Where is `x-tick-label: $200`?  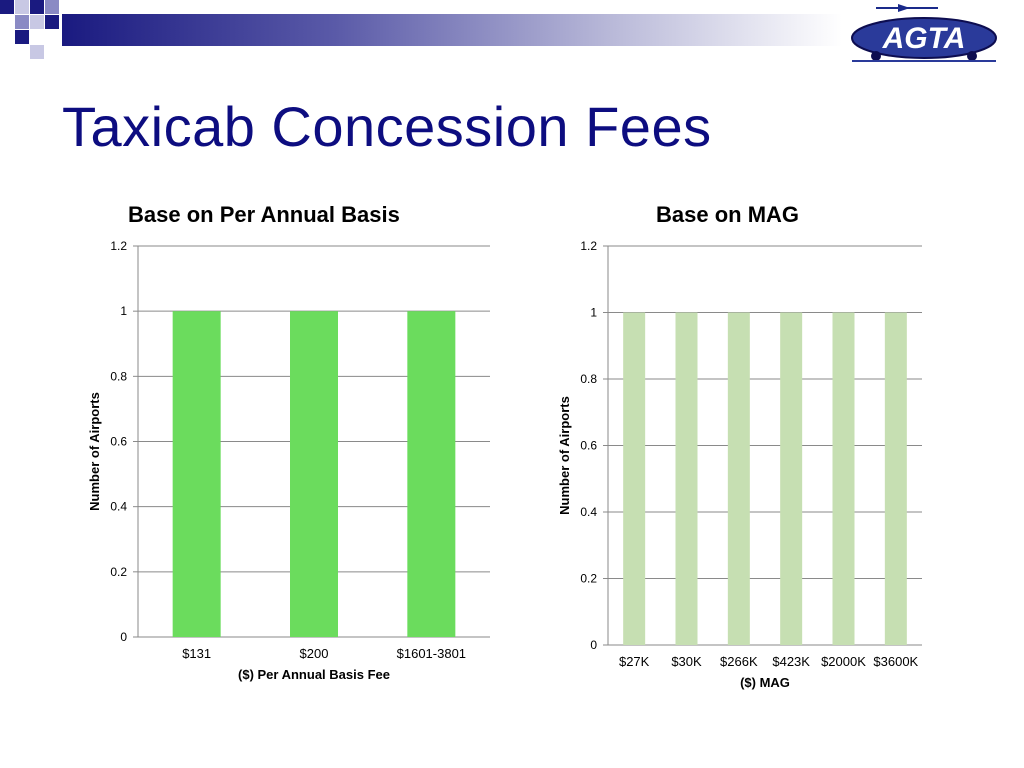 x-tick-label: $200 is located at coordinates (314, 653).